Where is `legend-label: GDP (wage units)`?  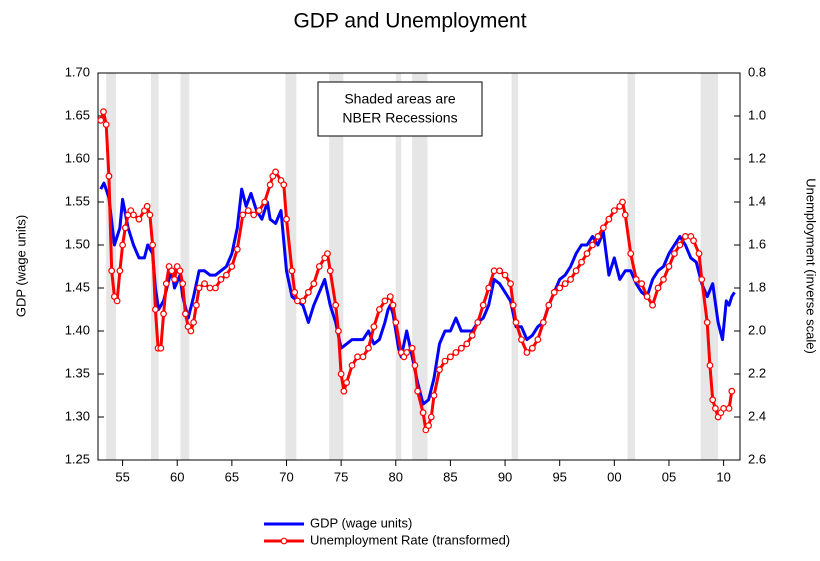 legend-label: GDP (wage units) is located at coordinates (361, 522).